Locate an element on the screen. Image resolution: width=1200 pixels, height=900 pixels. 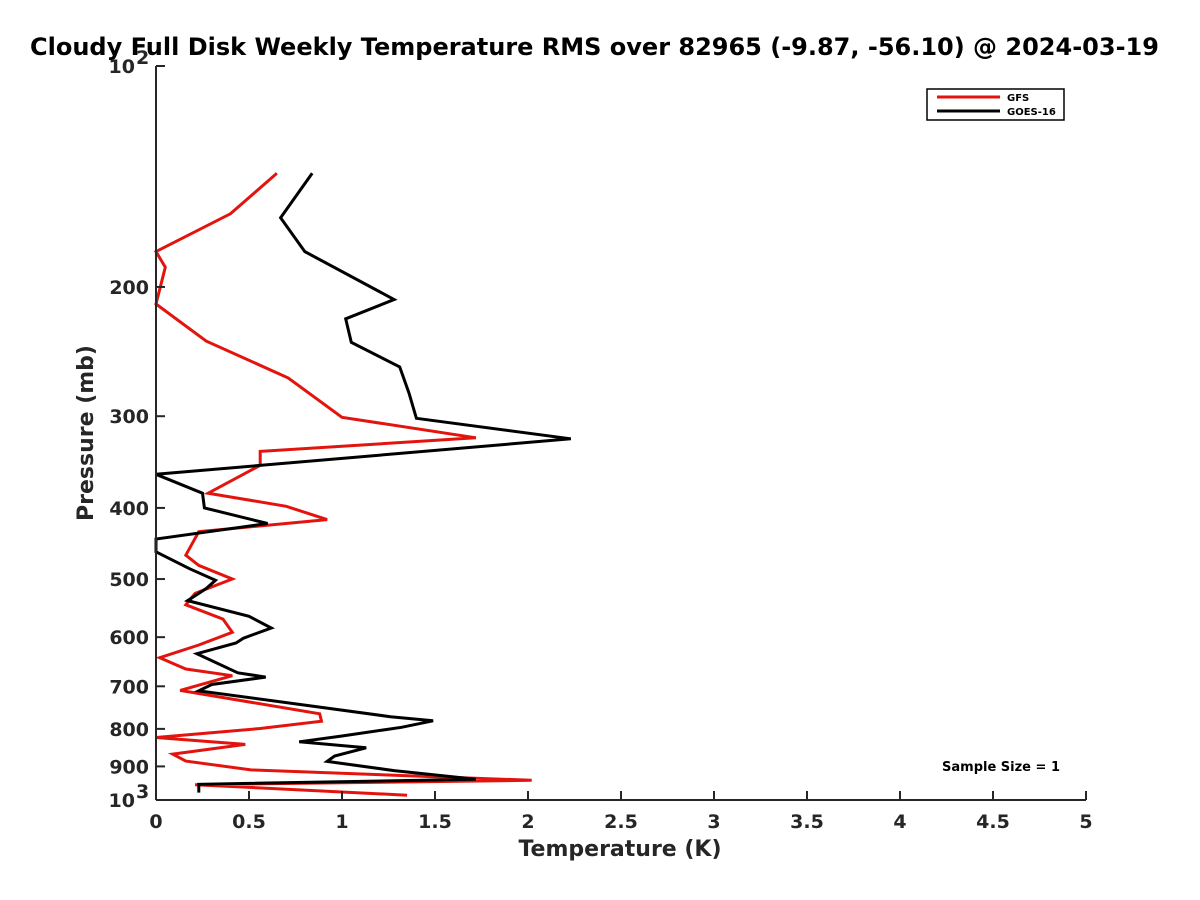
y-tick-label: 800 is located at coordinates (129, 730).